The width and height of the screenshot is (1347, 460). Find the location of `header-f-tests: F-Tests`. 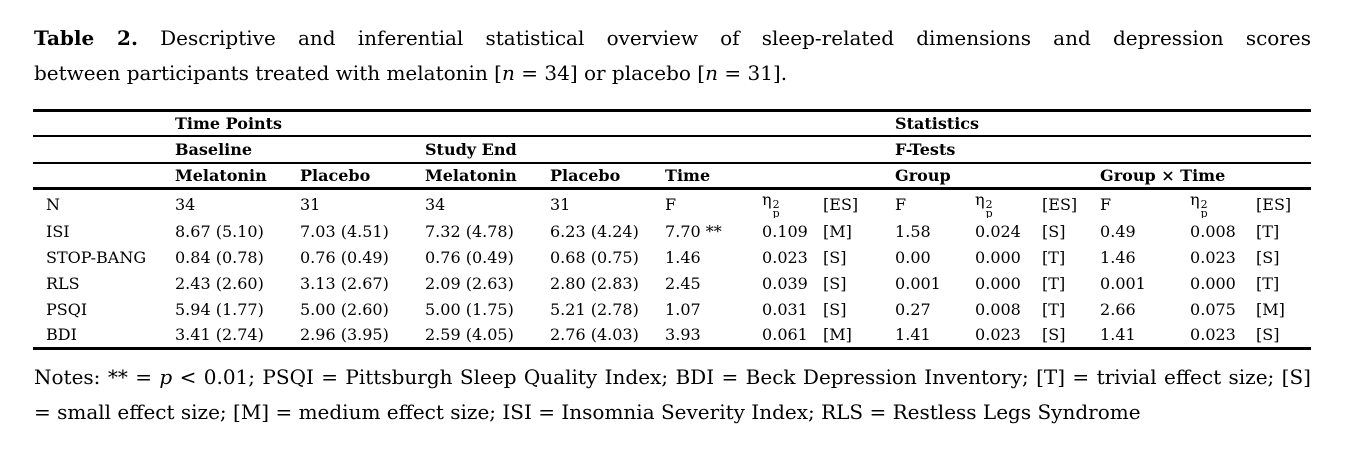

header-f-tests: F-Tests is located at coordinates (925, 149).